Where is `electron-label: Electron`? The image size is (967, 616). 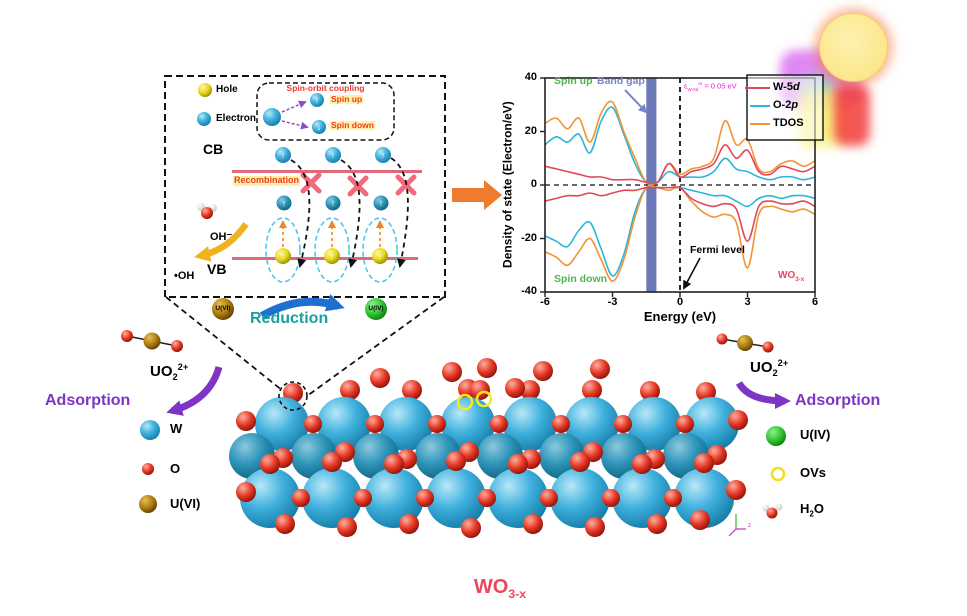
electron-label: Electron is located at coordinates (236, 118).